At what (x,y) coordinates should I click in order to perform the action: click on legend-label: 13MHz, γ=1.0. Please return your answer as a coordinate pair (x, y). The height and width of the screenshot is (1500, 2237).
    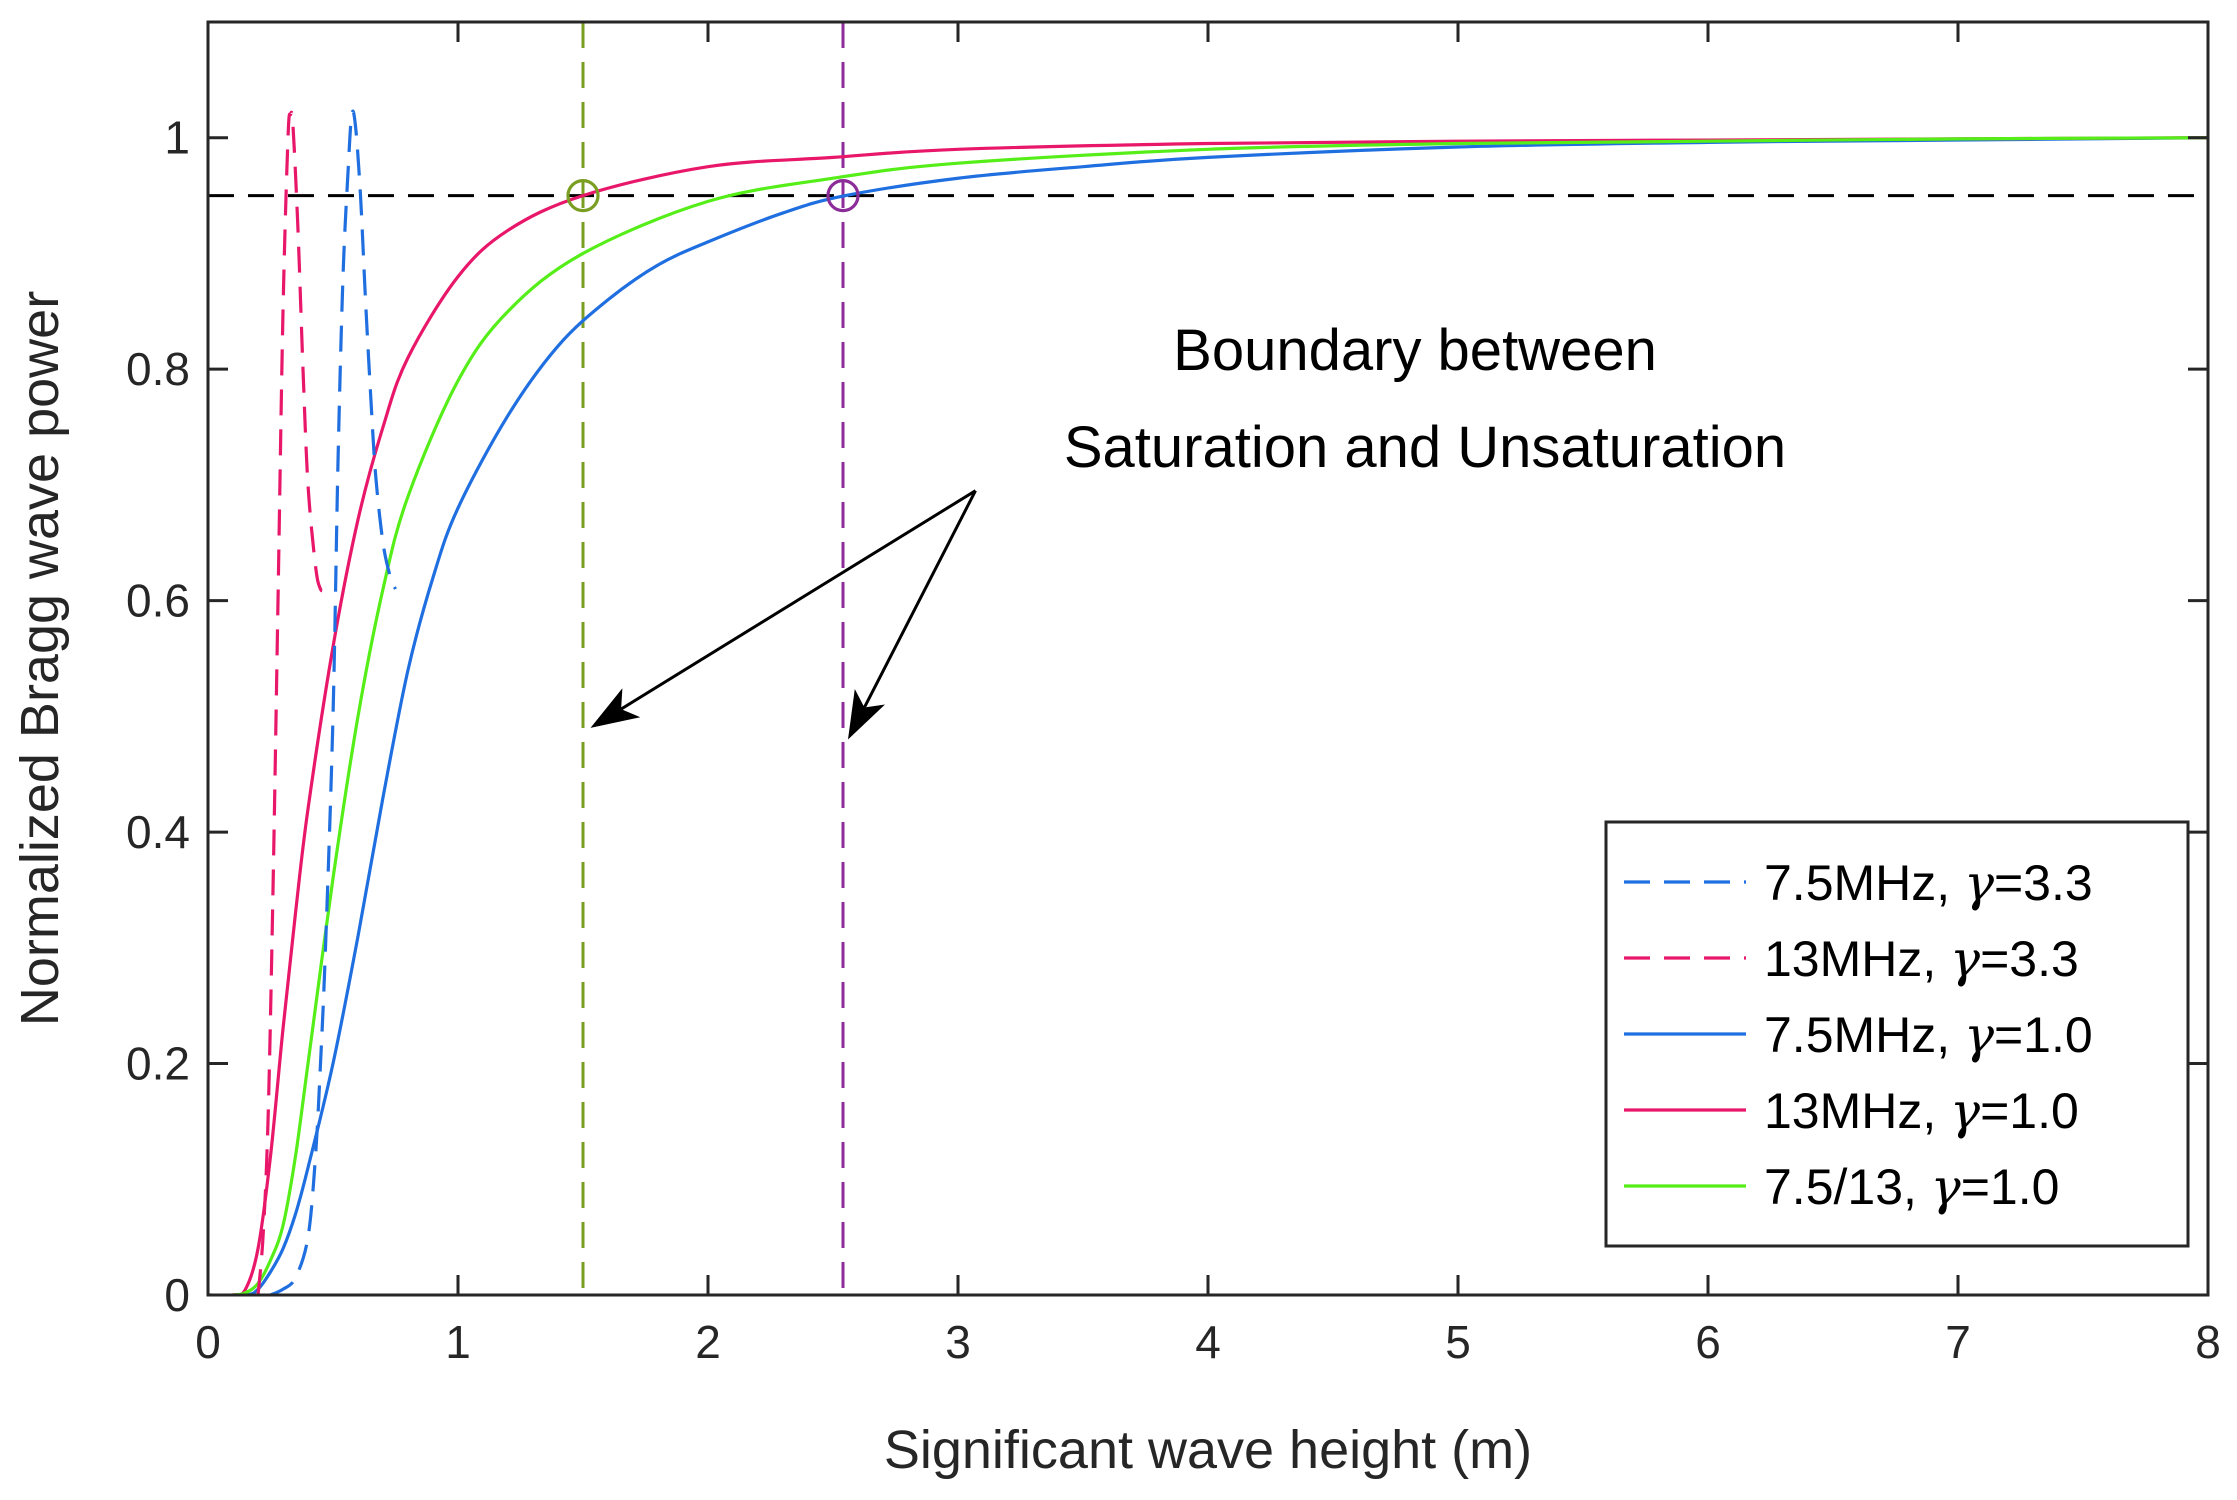
    Looking at the image, I should click on (1921, 1111).